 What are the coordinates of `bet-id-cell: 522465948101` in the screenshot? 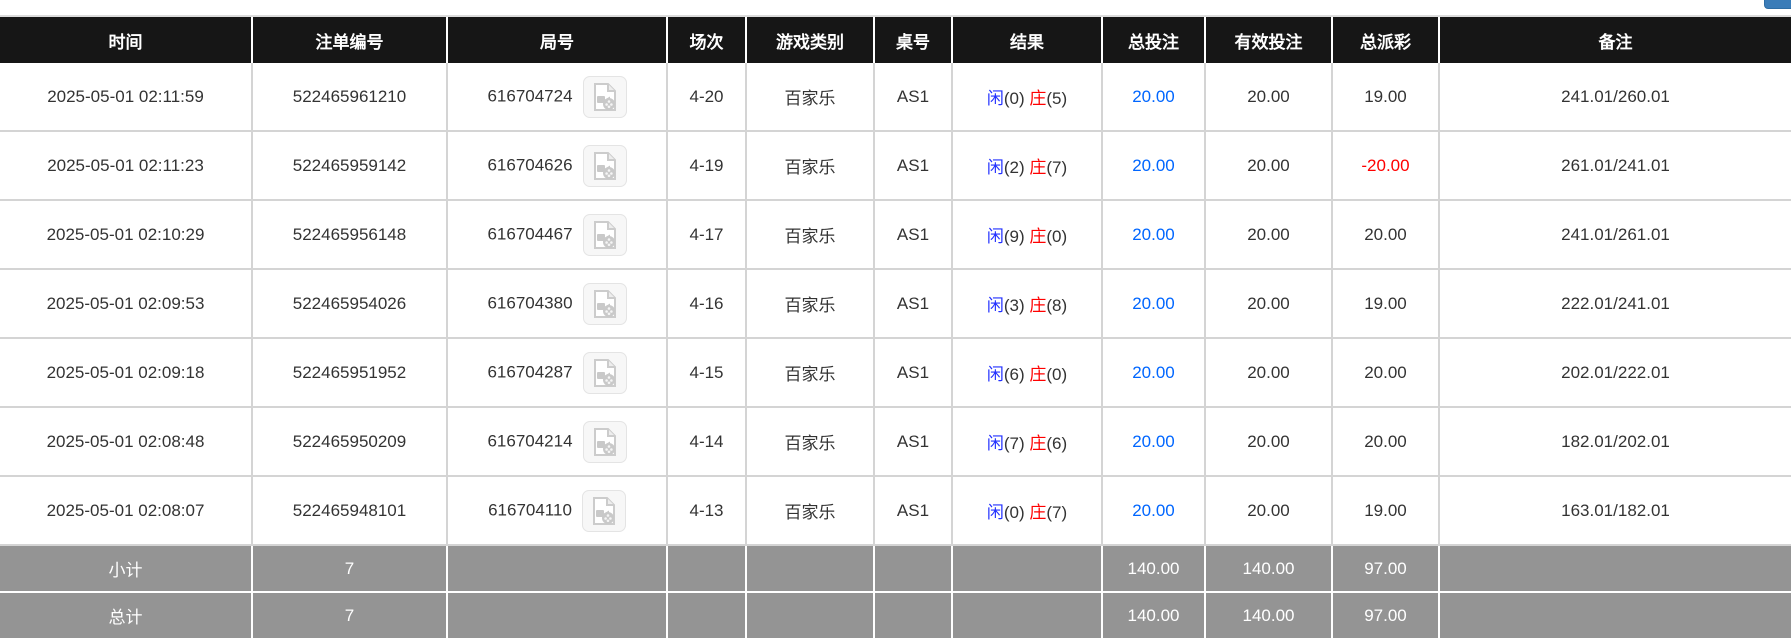 It's located at (350, 511).